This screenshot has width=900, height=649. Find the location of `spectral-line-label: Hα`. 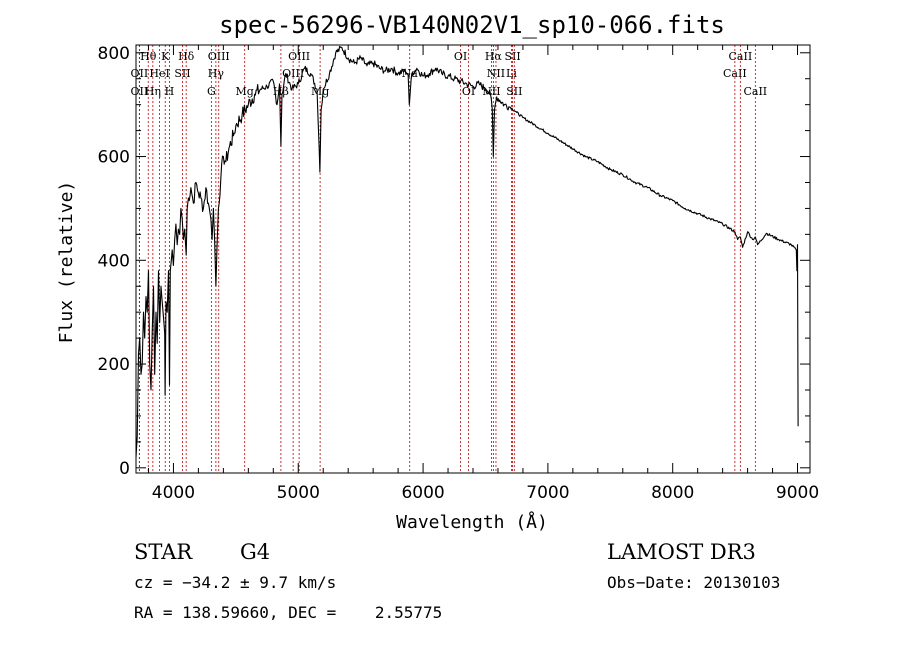

spectral-line-label: Hα is located at coordinates (494, 56).